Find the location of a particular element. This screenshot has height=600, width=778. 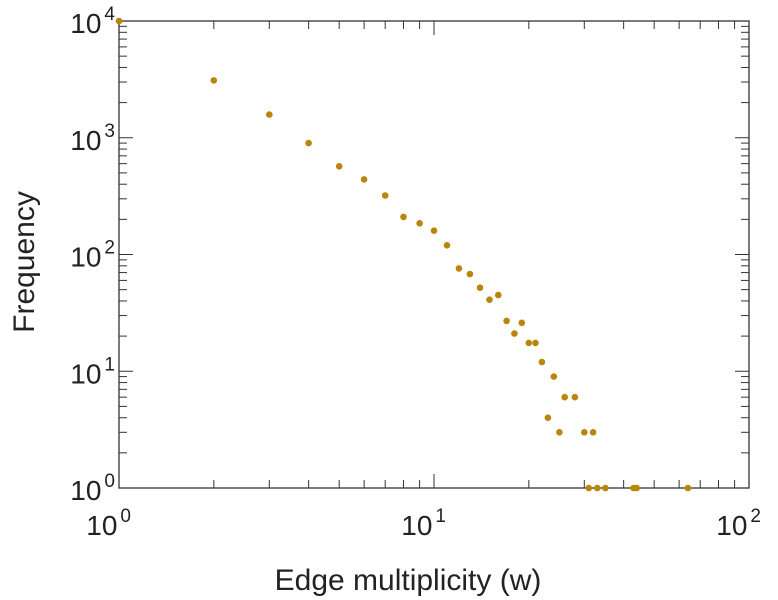

x-tick-label: 10 2 is located at coordinates (738, 523).